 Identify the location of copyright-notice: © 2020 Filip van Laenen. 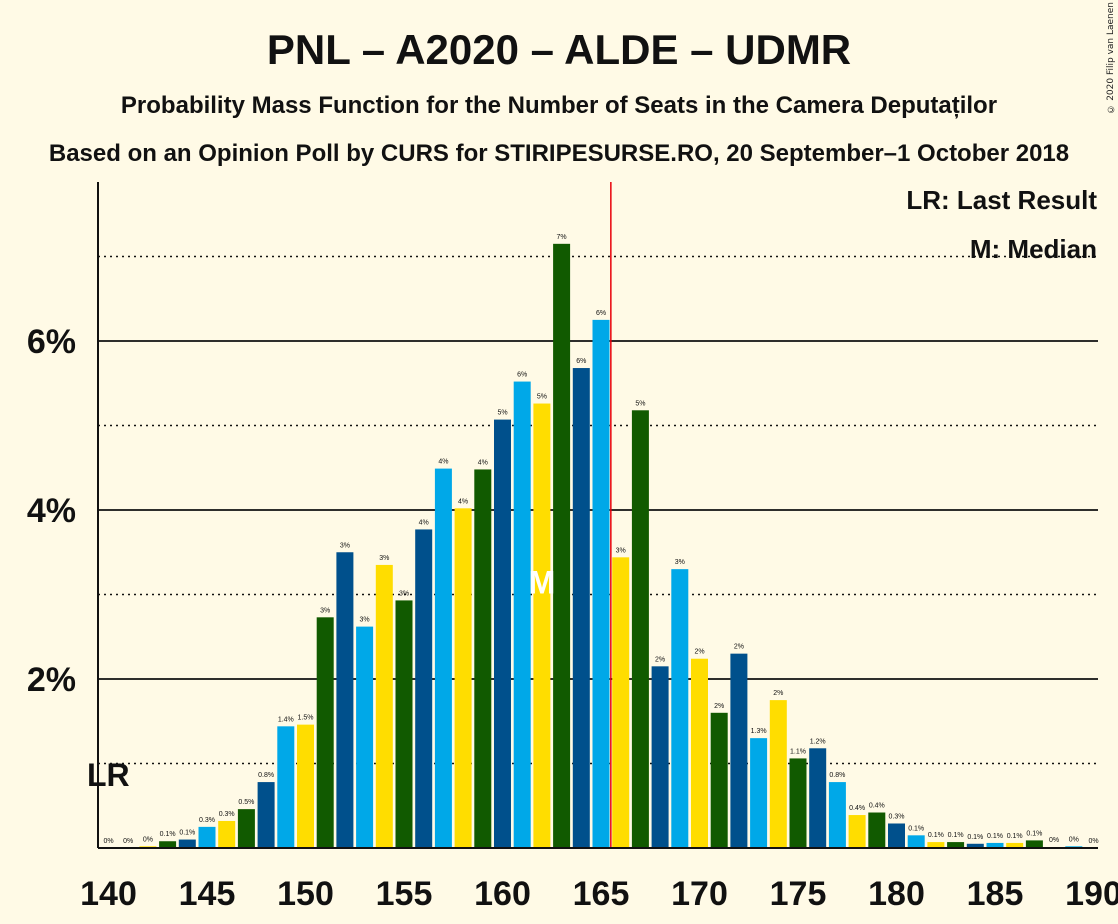
(1111, 58).